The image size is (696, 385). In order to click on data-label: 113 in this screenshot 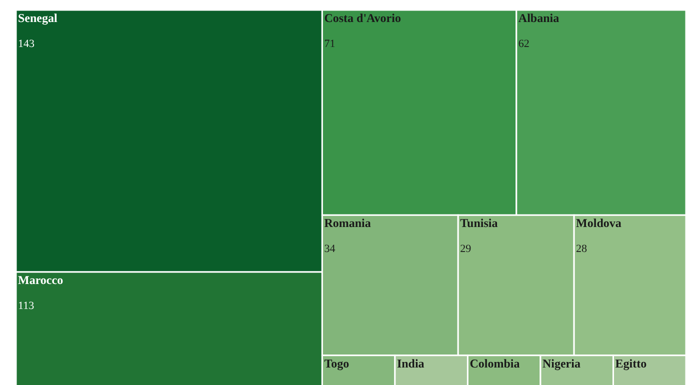, I will do `click(26, 306)`.